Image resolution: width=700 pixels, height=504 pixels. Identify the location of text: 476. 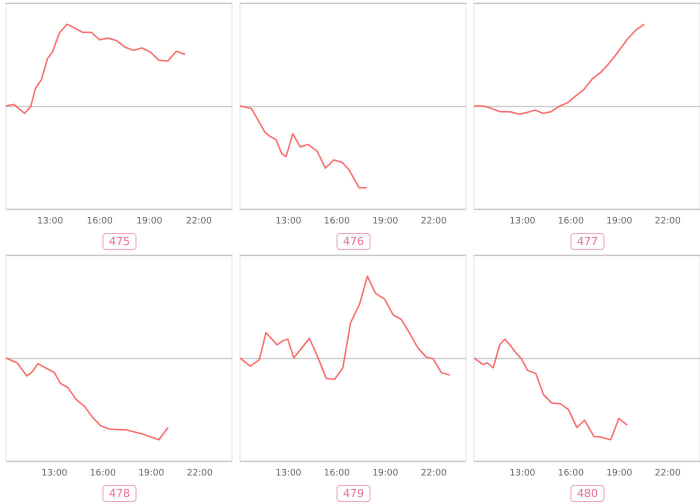
(353, 241).